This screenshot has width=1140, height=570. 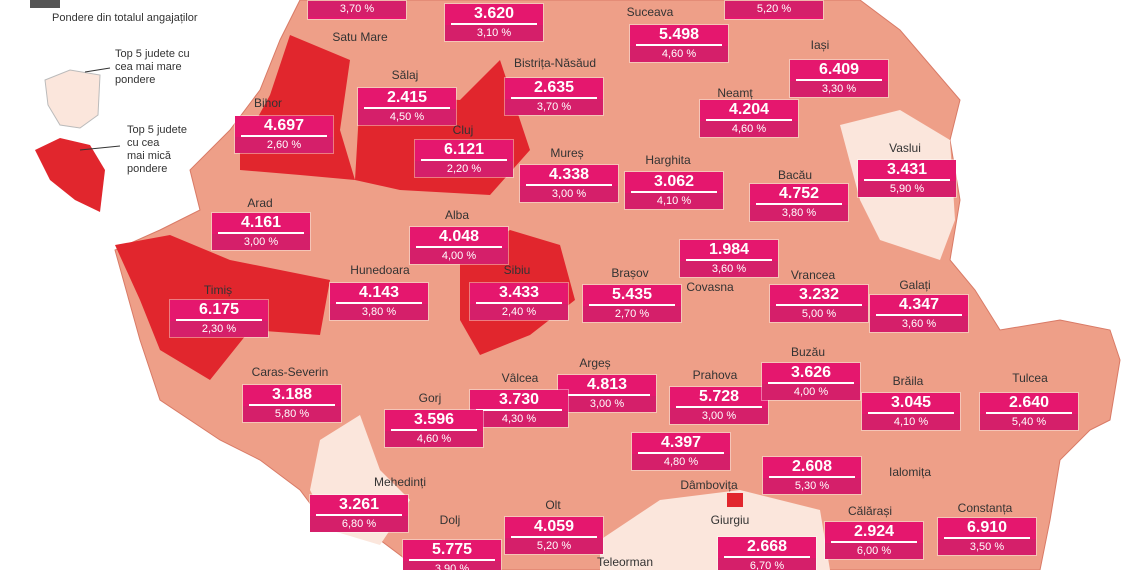 What do you see at coordinates (70, 175) in the screenshot?
I see `legend-low-icon` at bounding box center [70, 175].